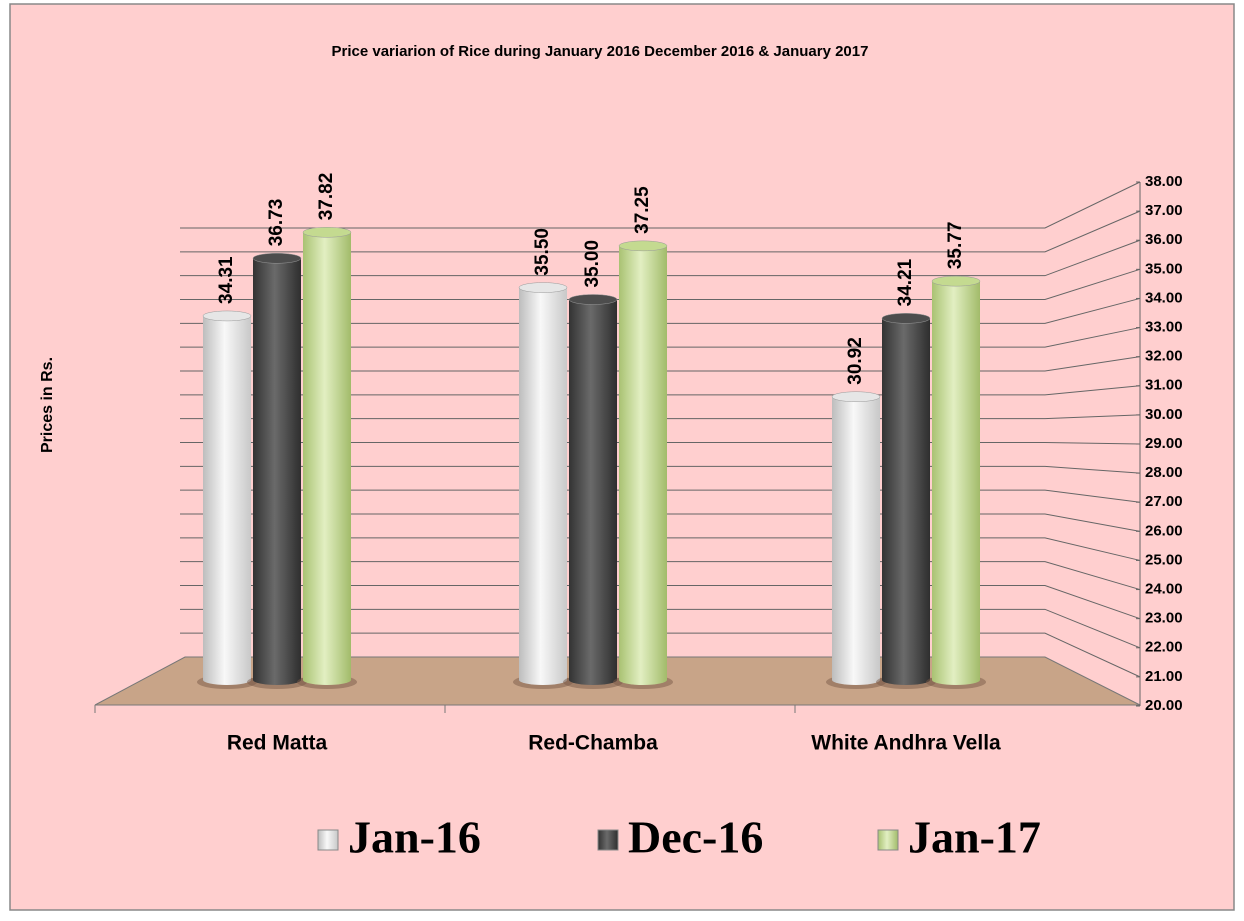  What do you see at coordinates (326, 197) in the screenshot?
I see `data-label: 37.82` at bounding box center [326, 197].